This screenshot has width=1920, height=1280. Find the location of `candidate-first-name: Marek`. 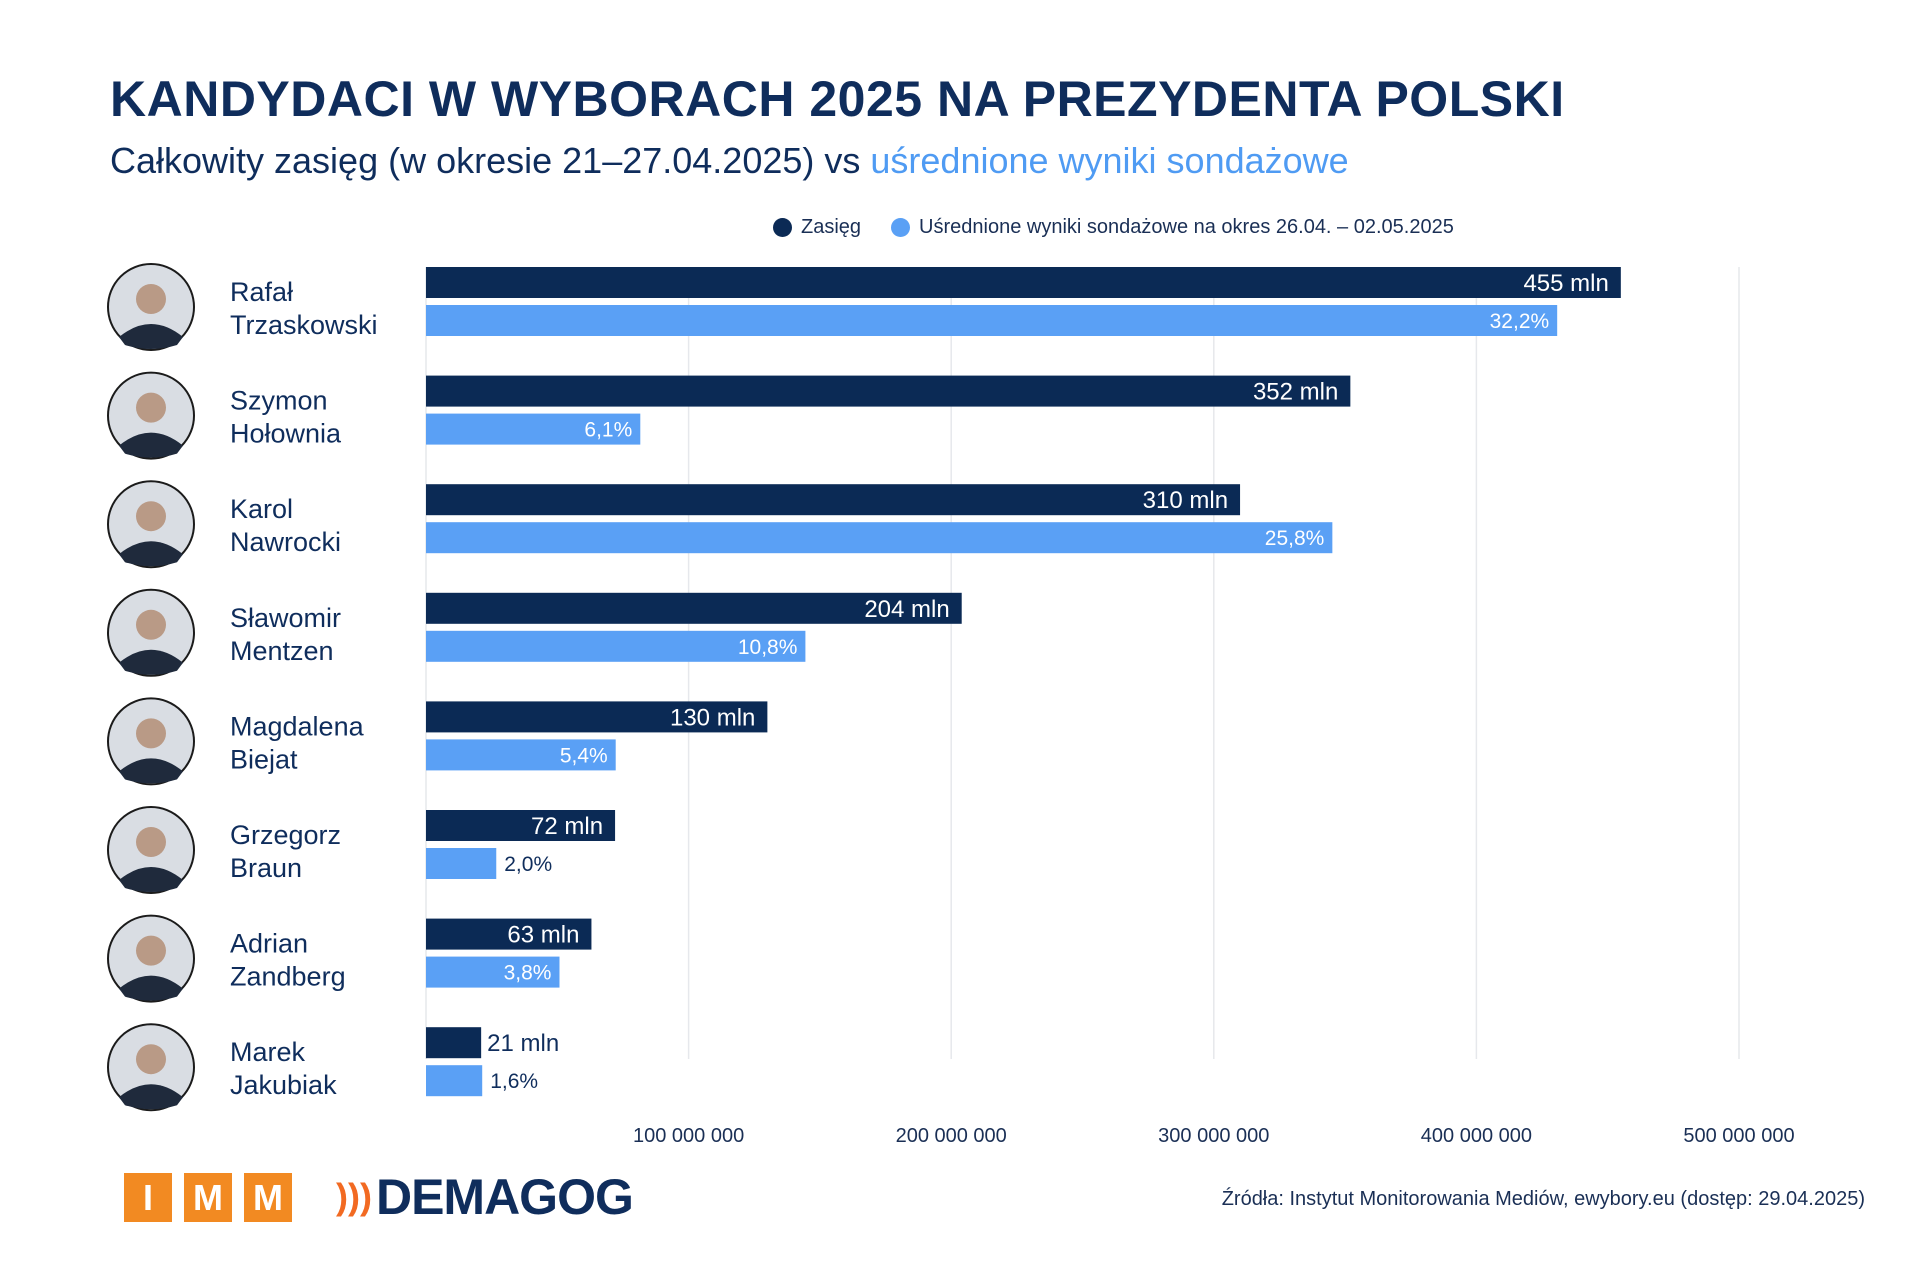

candidate-first-name: Marek is located at coordinates (268, 1052).